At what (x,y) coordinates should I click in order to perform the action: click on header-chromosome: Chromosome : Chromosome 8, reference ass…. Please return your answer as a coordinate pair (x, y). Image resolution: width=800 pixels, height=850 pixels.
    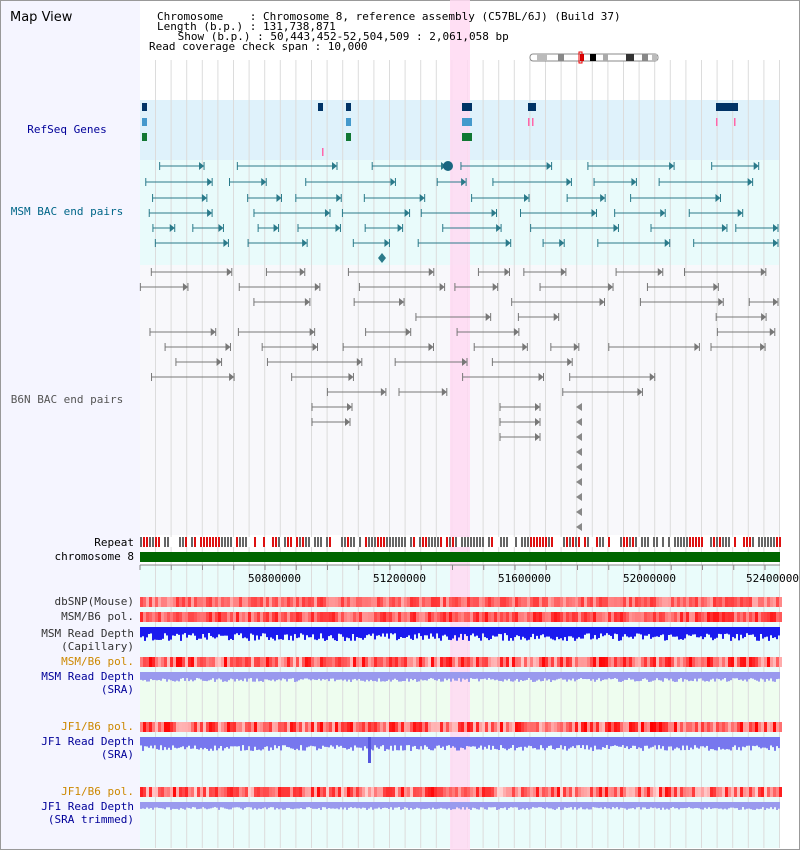
    Looking at the image, I should click on (389, 16).